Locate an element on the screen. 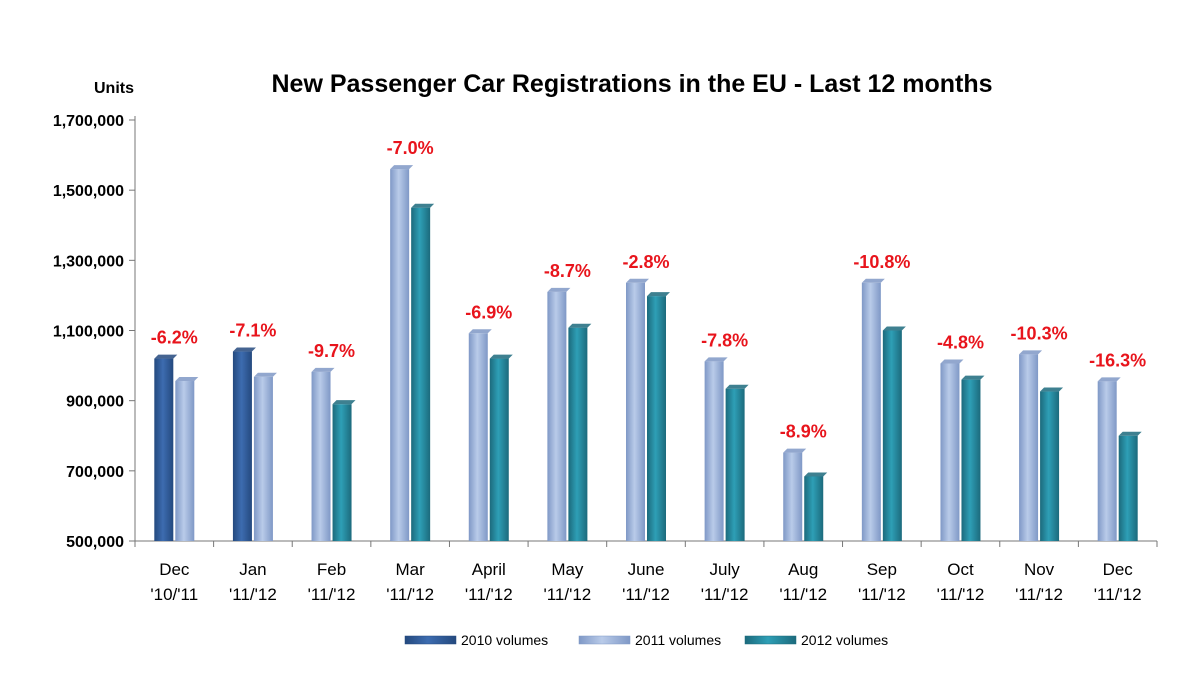 Image resolution: width=1202 pixels, height=700 pixels. change-annotation: -2.8% is located at coordinates (645, 262).